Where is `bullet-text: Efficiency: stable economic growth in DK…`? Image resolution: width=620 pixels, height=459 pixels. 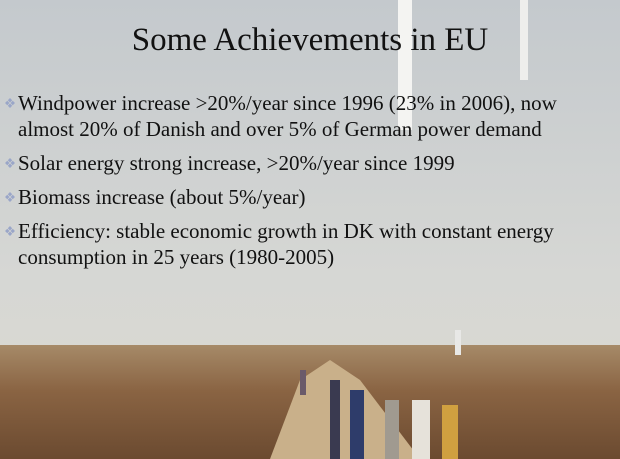 bullet-text: Efficiency: stable economic growth in DK… is located at coordinates (286, 244).